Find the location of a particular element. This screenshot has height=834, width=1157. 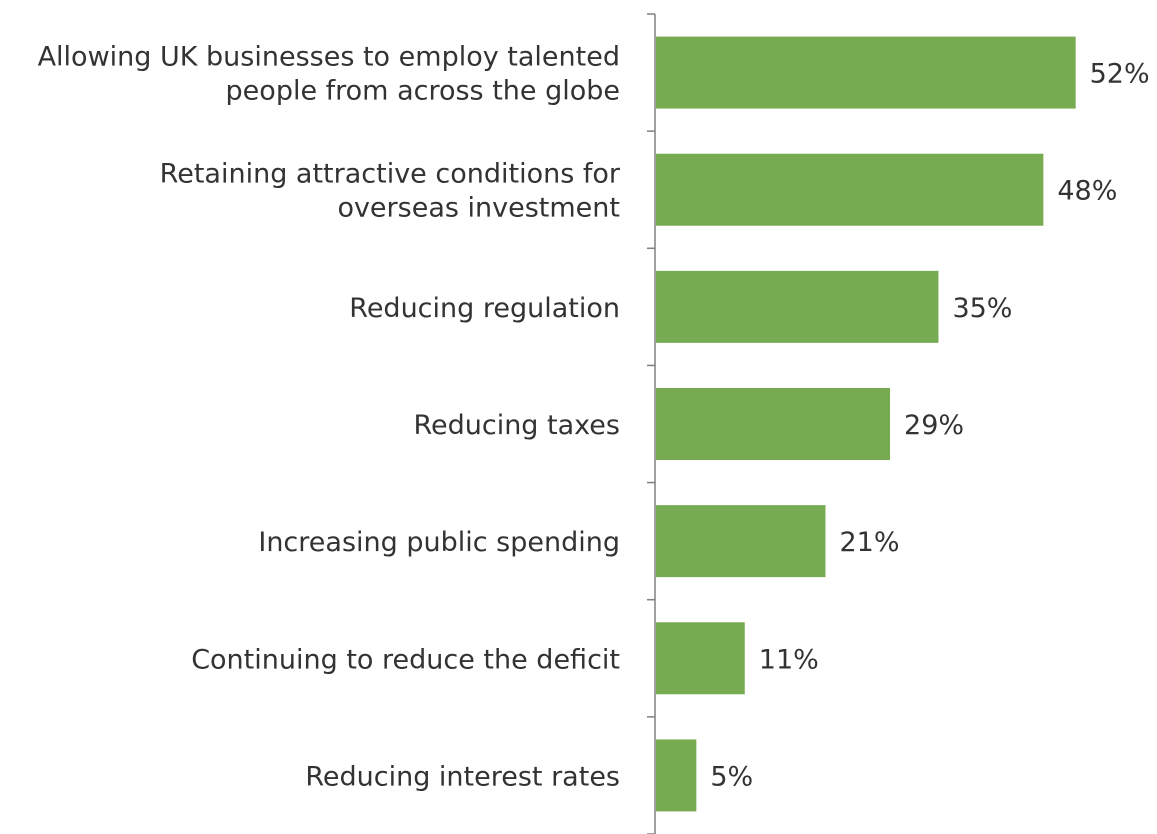

value-label: 29% is located at coordinates (934, 425).